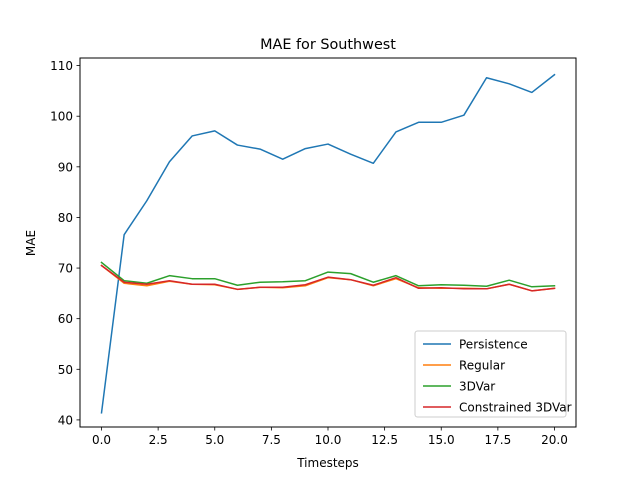  Describe the element at coordinates (482, 365) in the screenshot. I see `legend-label: Regular` at that location.